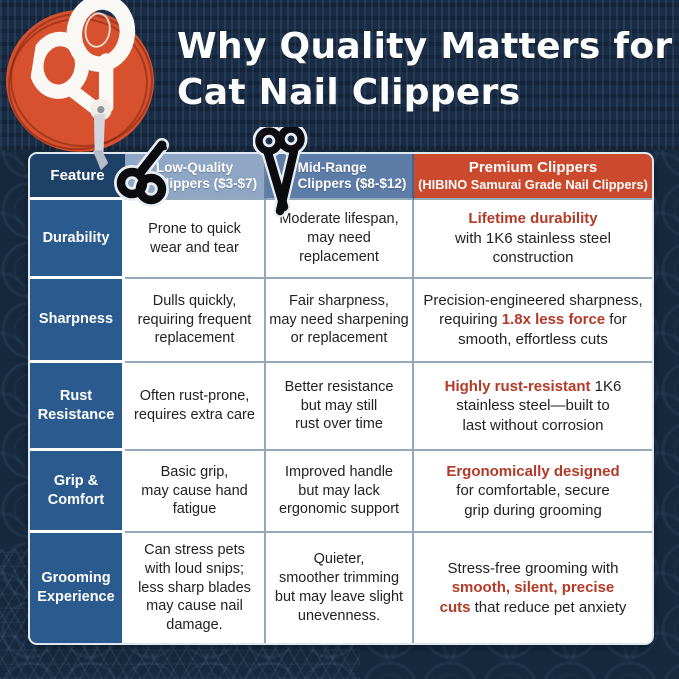 The width and height of the screenshot is (679, 679). What do you see at coordinates (77, 588) in the screenshot?
I see `row-label-grooming-experience: Grooming Experience` at bounding box center [77, 588].